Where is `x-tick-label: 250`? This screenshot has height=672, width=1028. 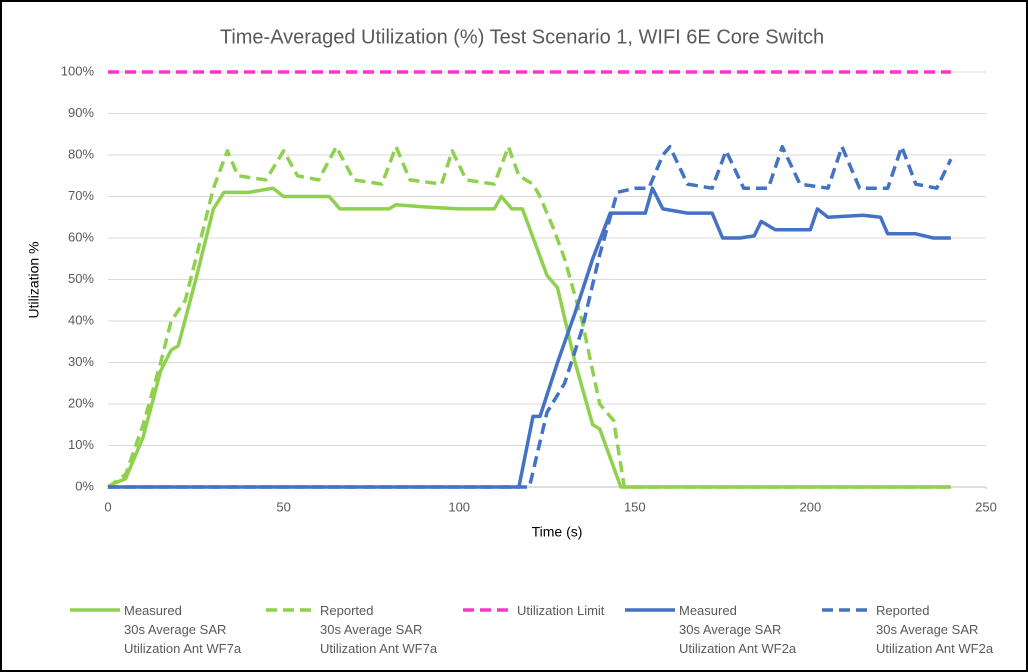
x-tick-label: 250 is located at coordinates (986, 506).